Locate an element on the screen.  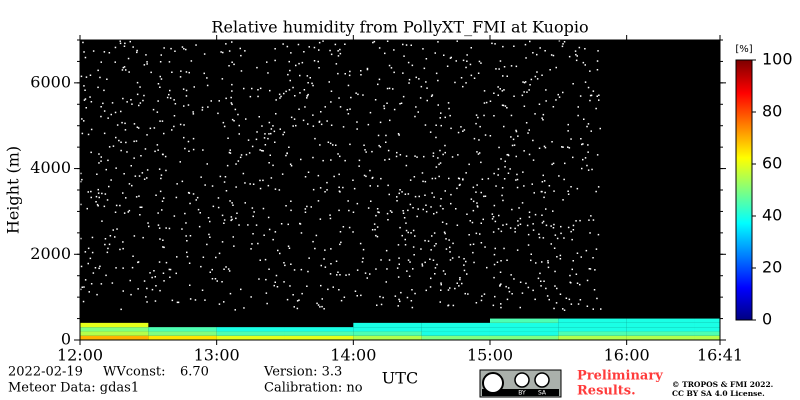
x-tick-label: 13:00 is located at coordinates (217, 355).